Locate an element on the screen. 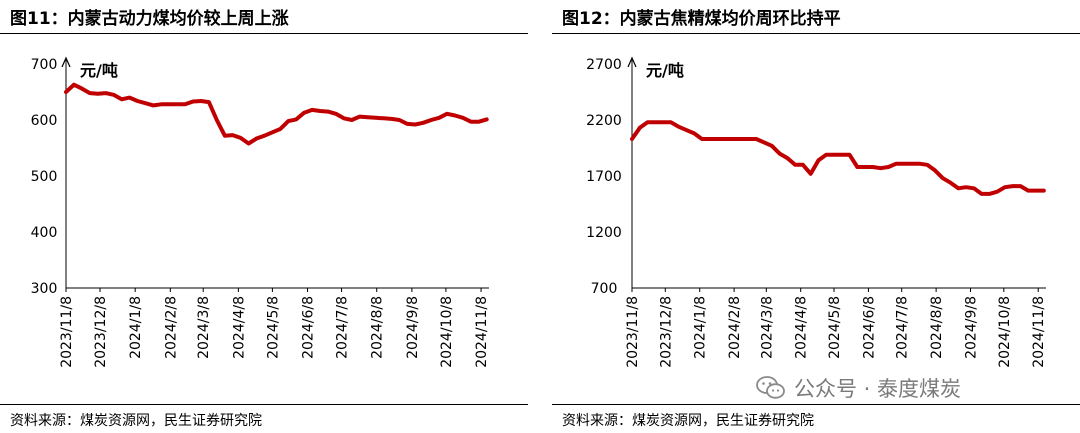 The width and height of the screenshot is (1080, 433). y-tick-label: 1700 is located at coordinates (604, 177).